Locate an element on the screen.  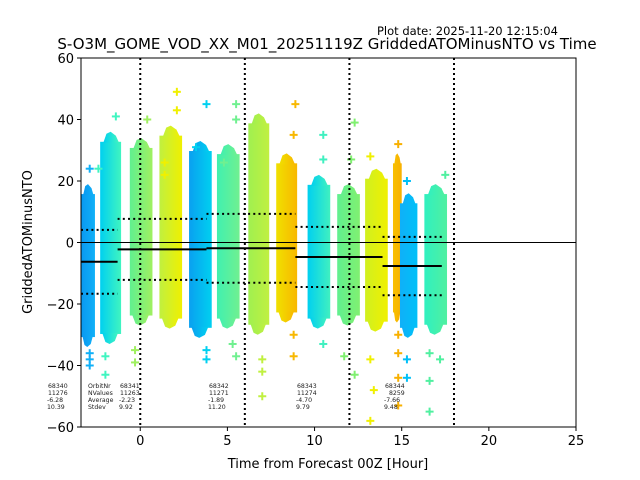
y-axis-label: GriddedATOMinusNTO is located at coordinates (28, 242).